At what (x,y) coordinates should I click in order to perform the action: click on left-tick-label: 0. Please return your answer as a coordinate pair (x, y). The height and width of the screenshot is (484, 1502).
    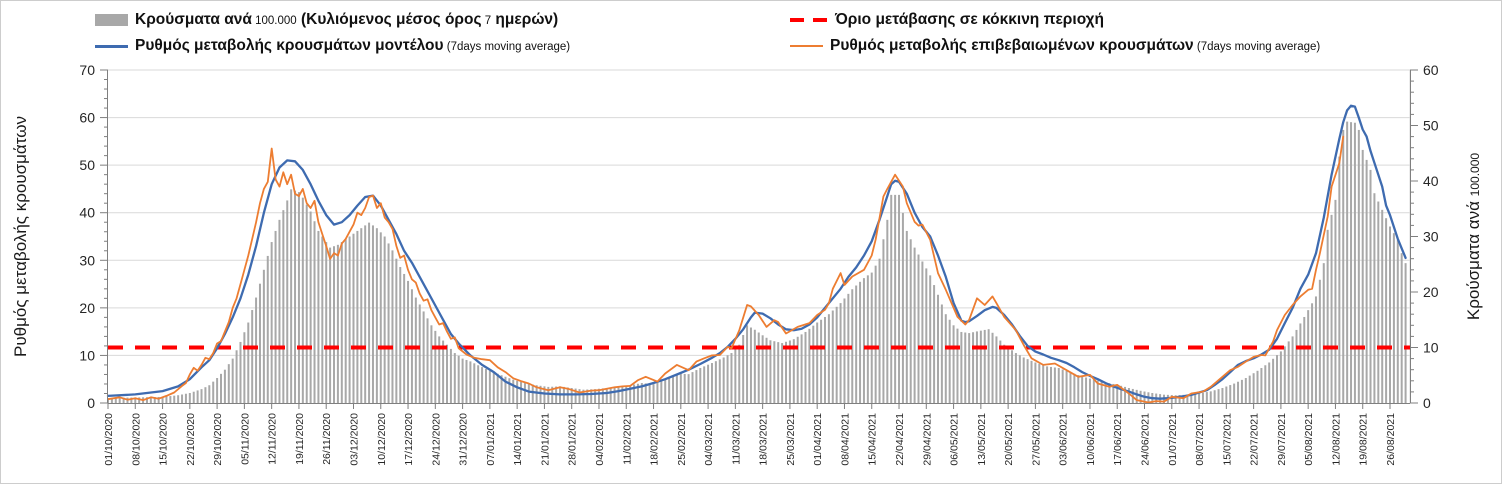
    Looking at the image, I should click on (91, 403).